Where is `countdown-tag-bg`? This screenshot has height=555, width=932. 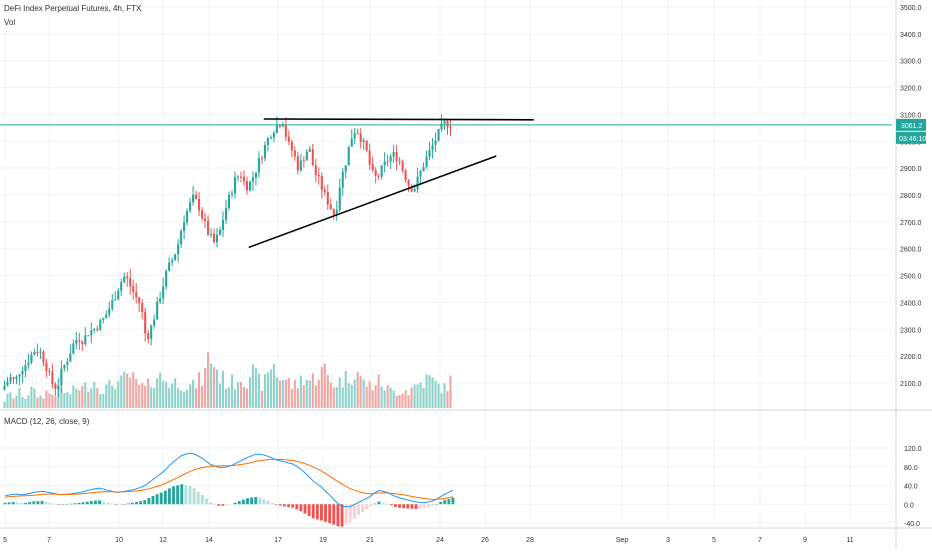 countdown-tag-bg is located at coordinates (911, 137).